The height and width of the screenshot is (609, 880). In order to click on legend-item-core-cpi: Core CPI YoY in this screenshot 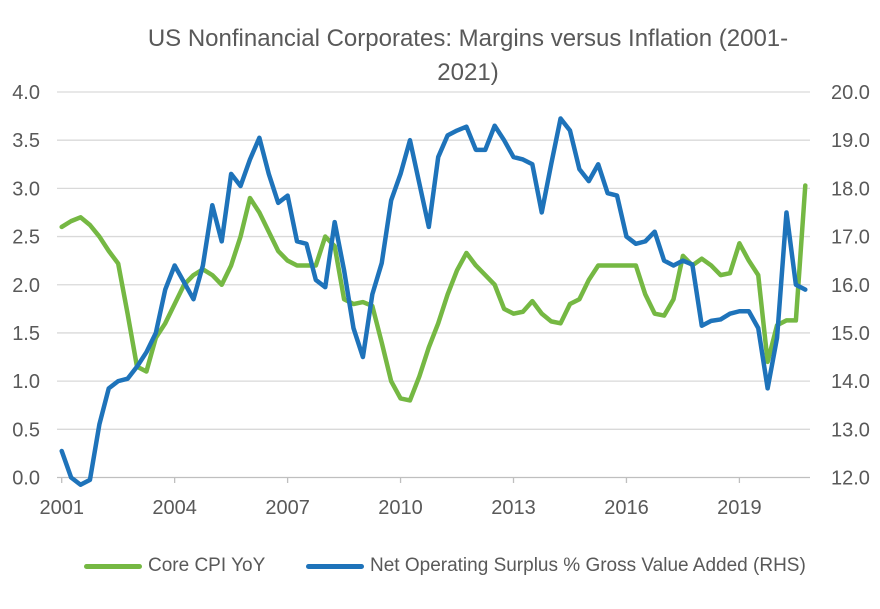, I will do `click(174, 566)`.